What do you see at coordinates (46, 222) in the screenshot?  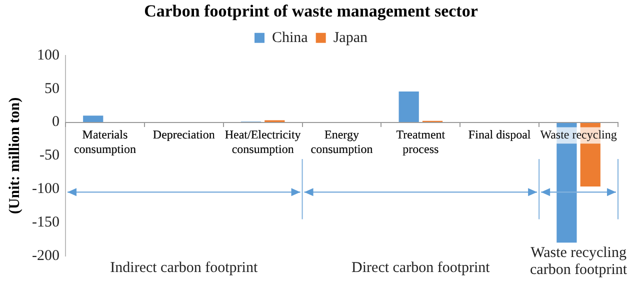 I see `y-tick-label: -150` at bounding box center [46, 222].